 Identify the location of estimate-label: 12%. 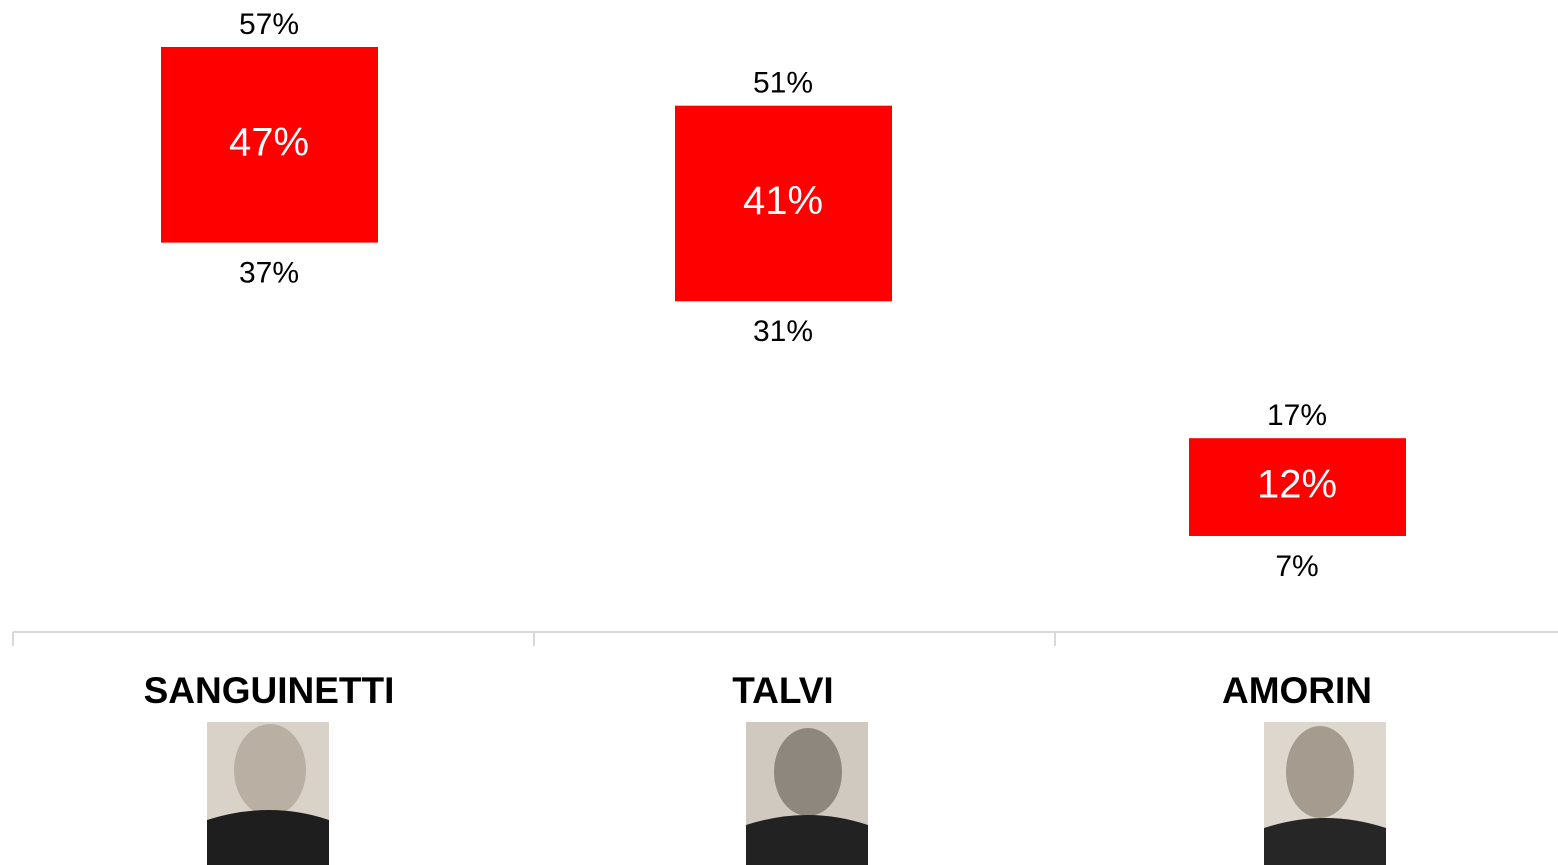
(1297, 485).